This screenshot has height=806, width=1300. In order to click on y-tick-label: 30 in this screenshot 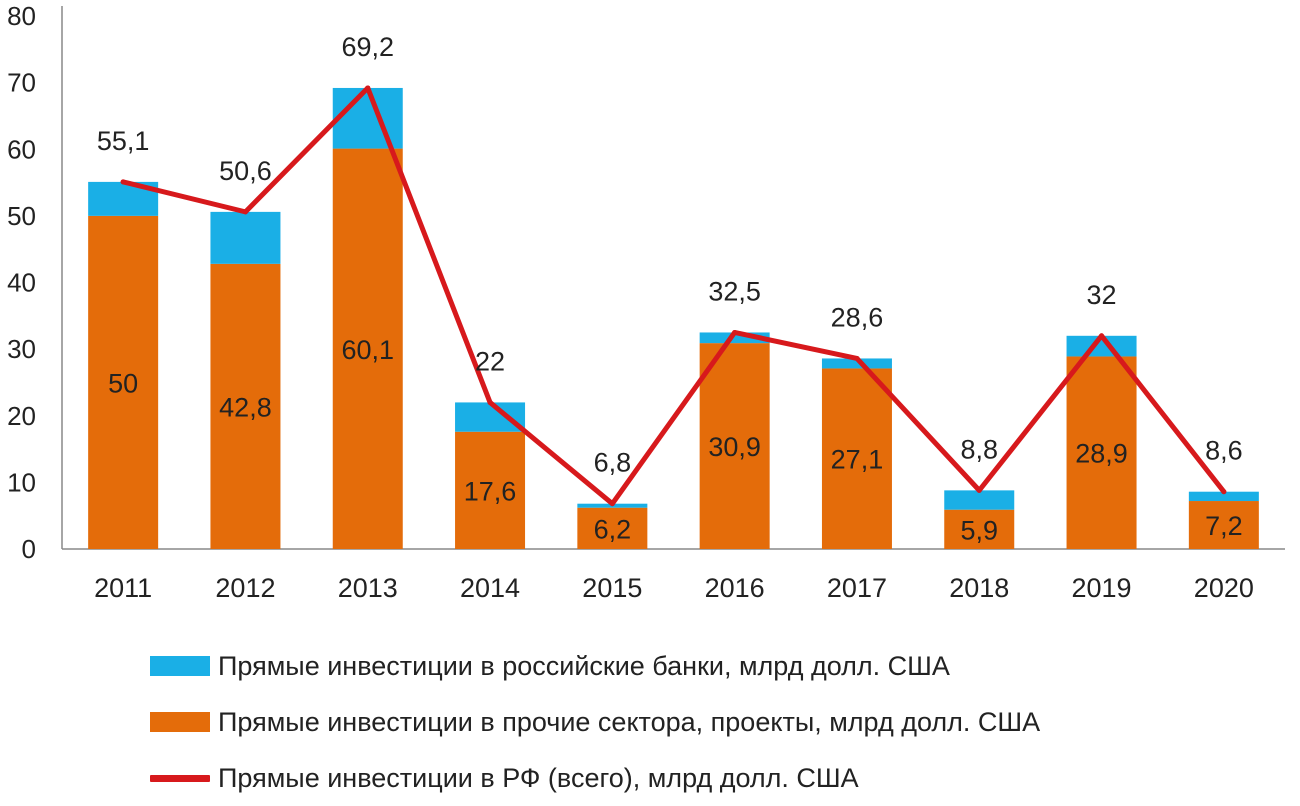, I will do `click(21, 349)`.